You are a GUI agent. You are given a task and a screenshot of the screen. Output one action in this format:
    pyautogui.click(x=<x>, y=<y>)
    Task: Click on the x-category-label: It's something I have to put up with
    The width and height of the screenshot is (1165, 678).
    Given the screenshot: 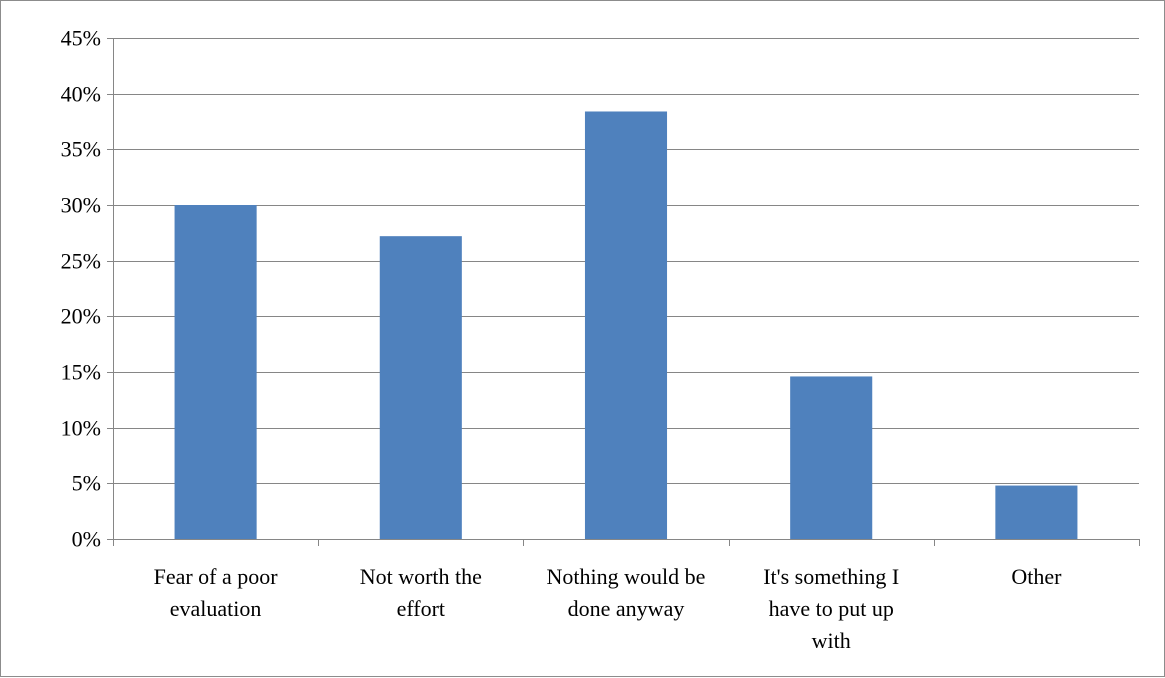 What is the action you would take?
    pyautogui.click(x=831, y=608)
    